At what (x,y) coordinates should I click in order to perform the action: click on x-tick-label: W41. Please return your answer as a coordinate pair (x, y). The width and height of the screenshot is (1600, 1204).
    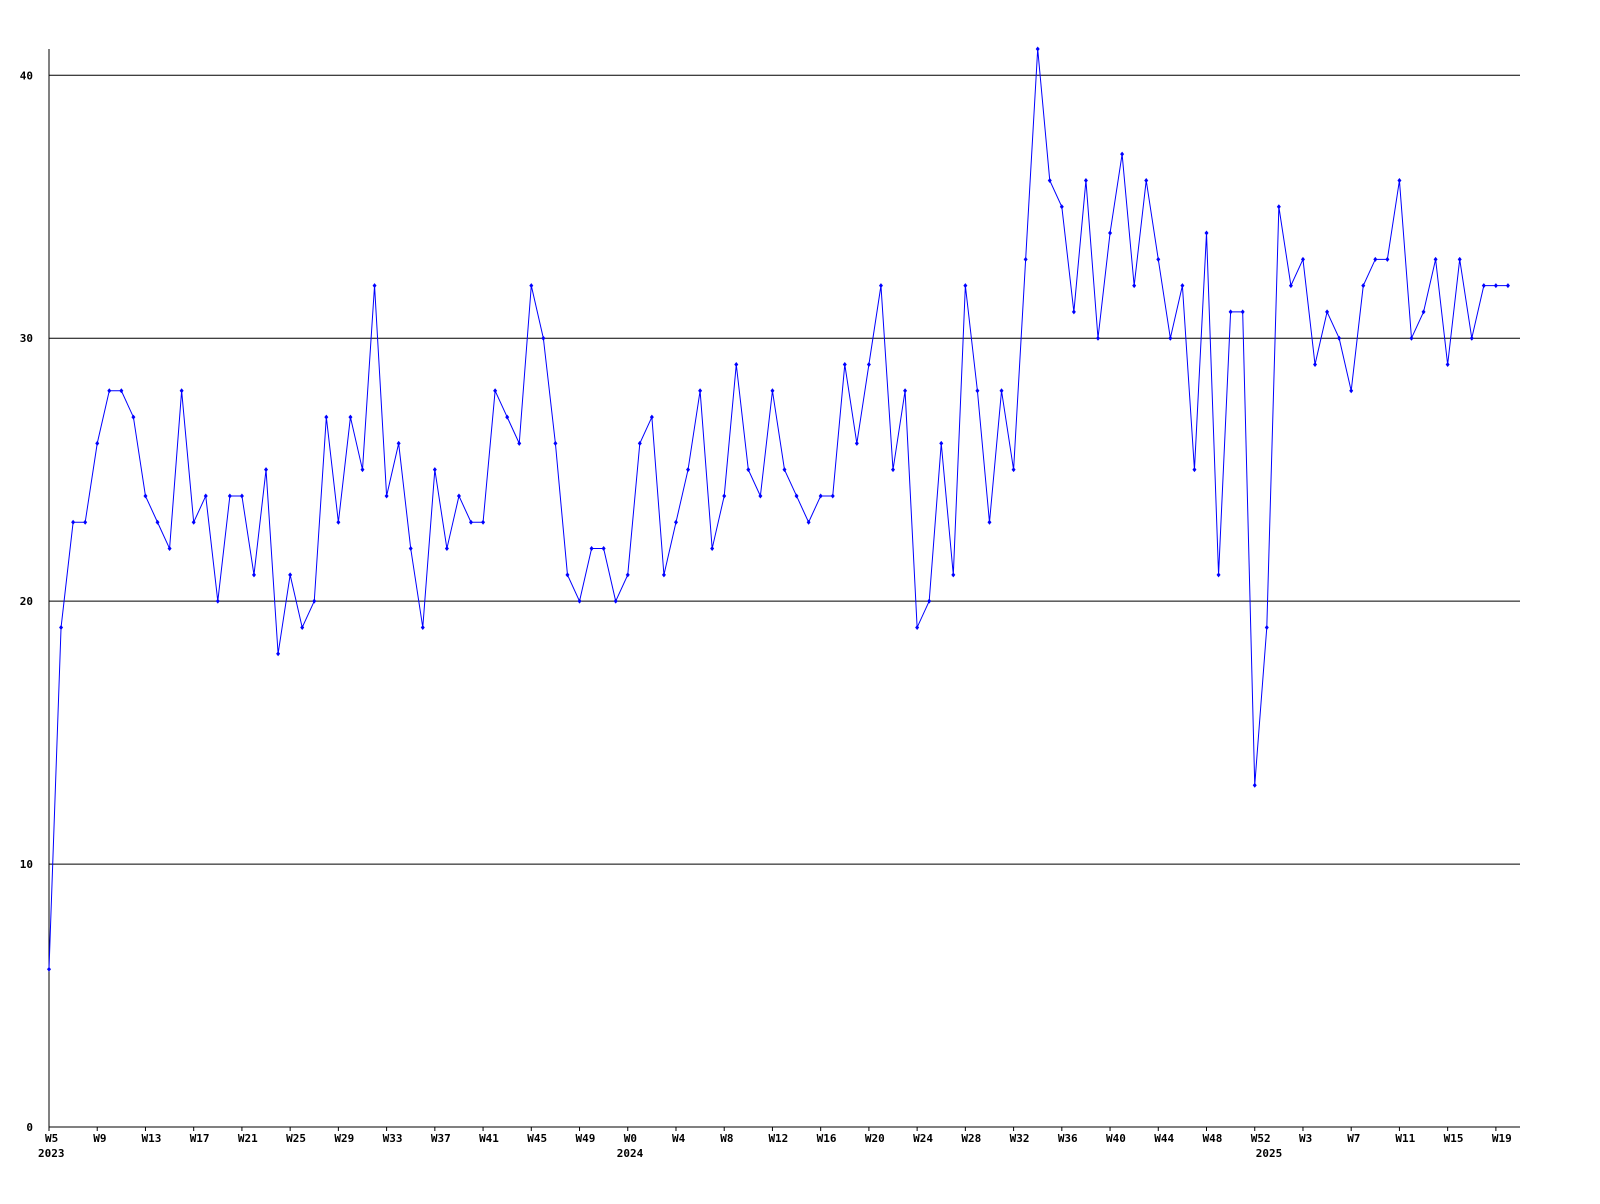
    Looking at the image, I should click on (489, 1138).